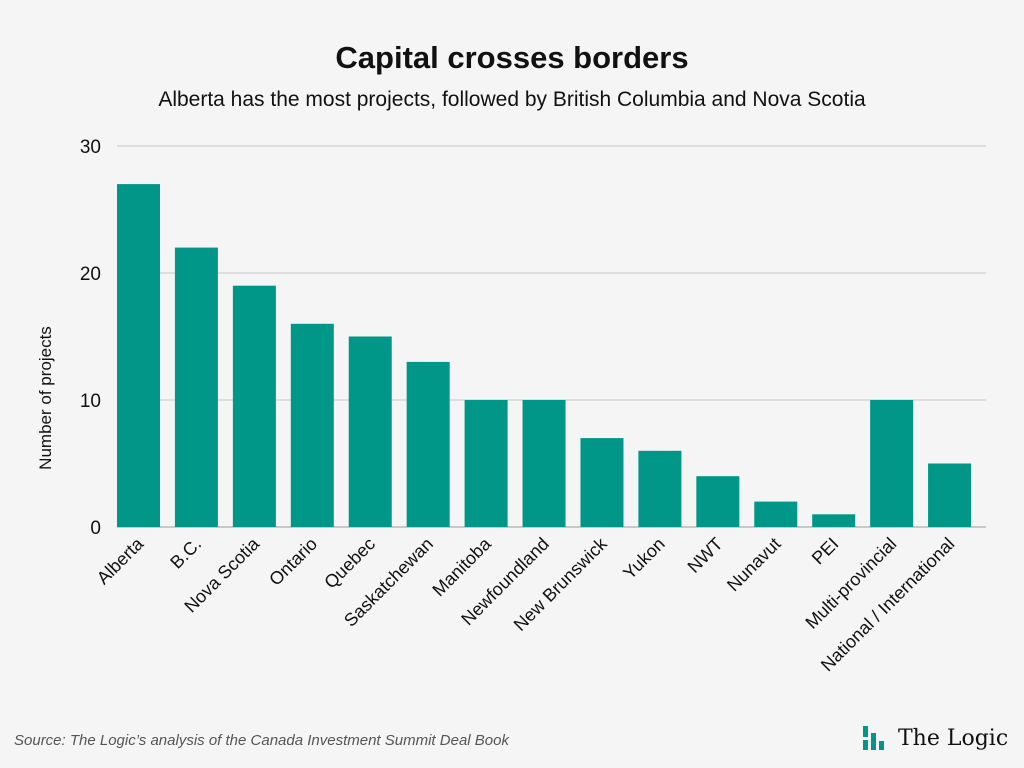 The width and height of the screenshot is (1024, 768). I want to click on y-tick-label: 30, so click(90, 147).